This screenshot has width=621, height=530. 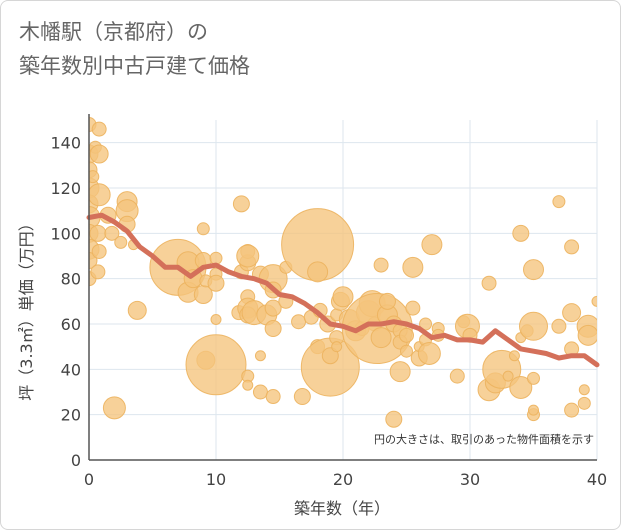 What do you see at coordinates (76, 460) in the screenshot?
I see `y-tick-label-0: 0` at bounding box center [76, 460].